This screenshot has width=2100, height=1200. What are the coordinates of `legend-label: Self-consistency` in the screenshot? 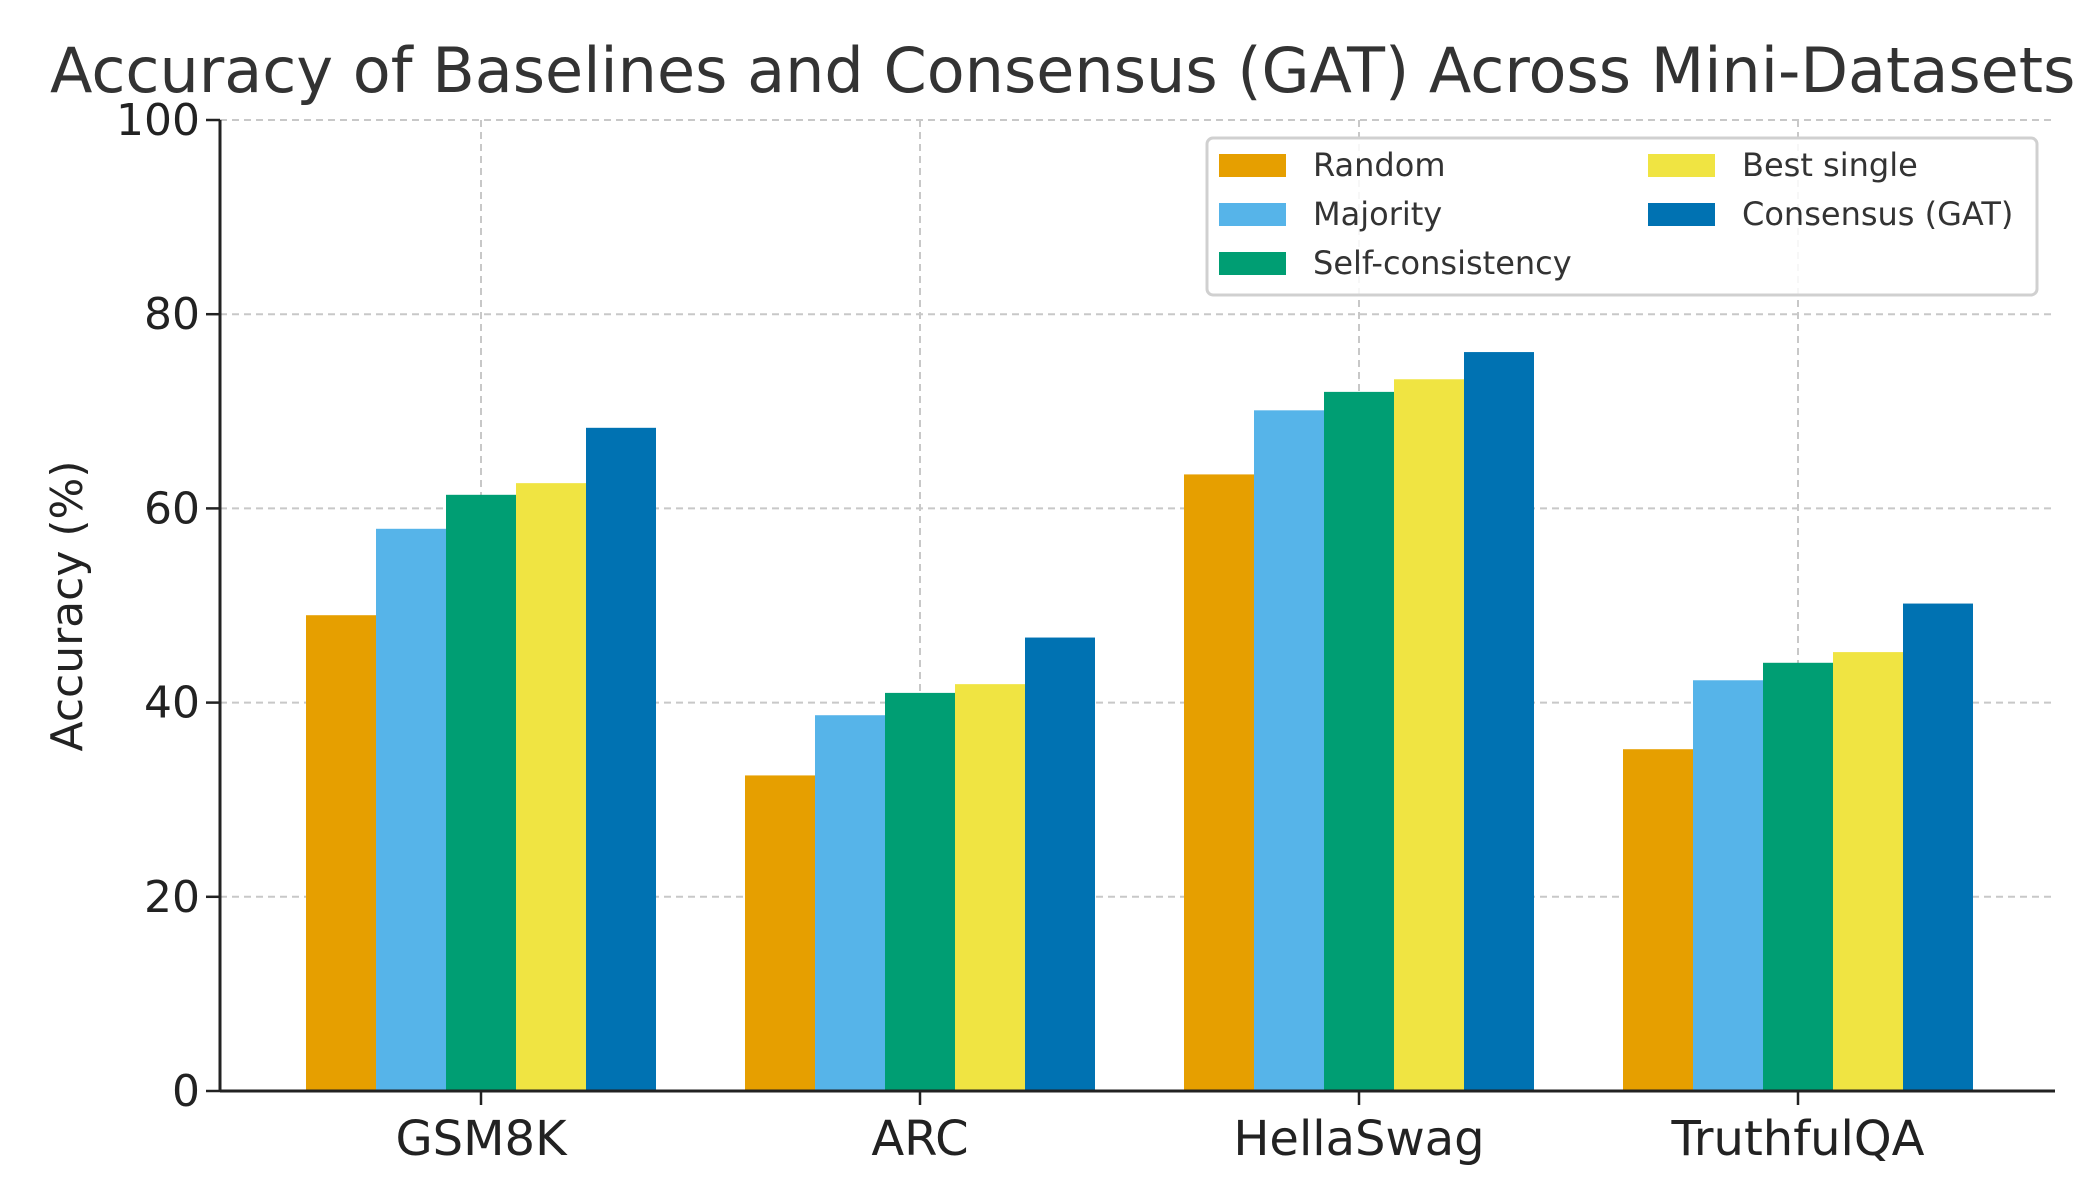 It's located at (1442, 263).